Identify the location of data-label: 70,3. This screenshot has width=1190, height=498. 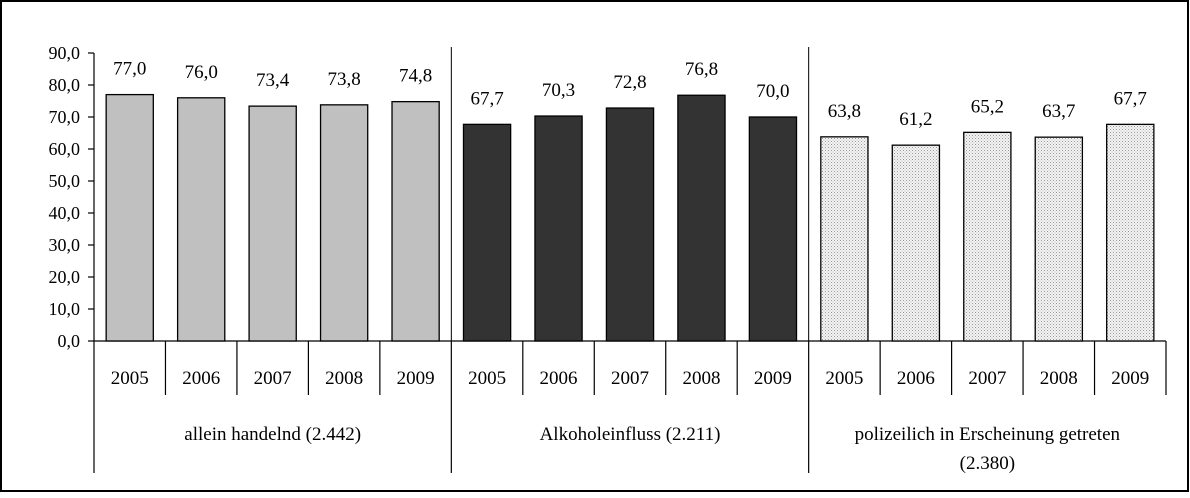
(558, 90).